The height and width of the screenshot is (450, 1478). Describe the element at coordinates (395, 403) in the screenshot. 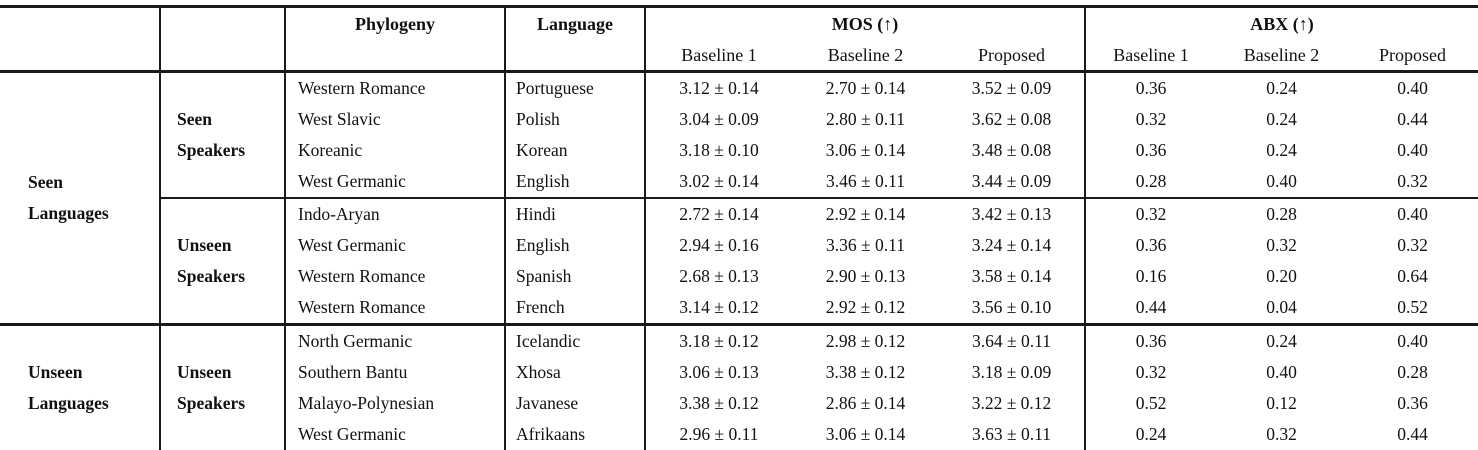

I see `phylogeny-cell: Malayo-Polynesian` at that location.